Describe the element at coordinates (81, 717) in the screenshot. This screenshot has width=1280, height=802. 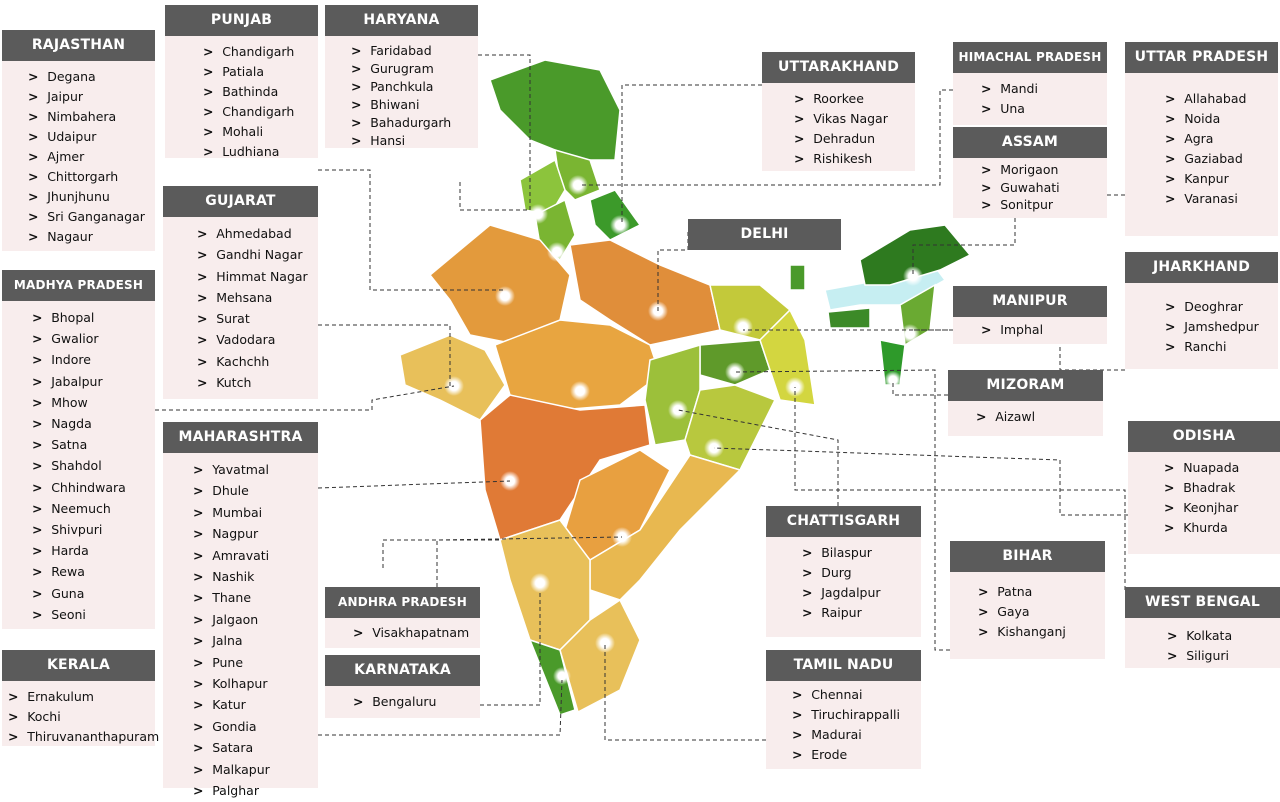
I see `city-item: Kochi` at that location.